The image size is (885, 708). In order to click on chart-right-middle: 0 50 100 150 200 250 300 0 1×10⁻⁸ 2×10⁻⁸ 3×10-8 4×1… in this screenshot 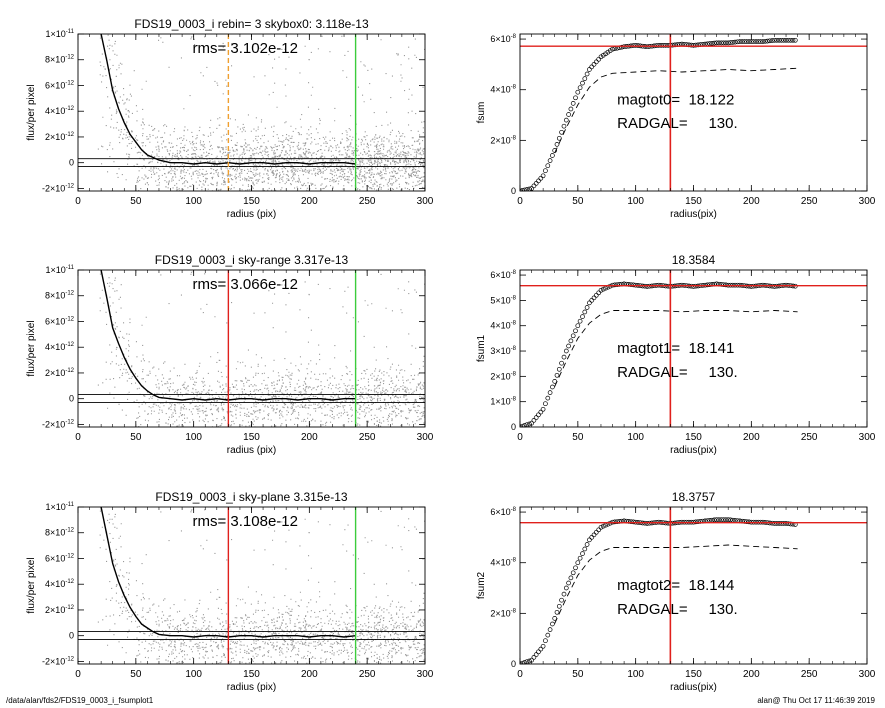, I will do `click(676, 354)`.